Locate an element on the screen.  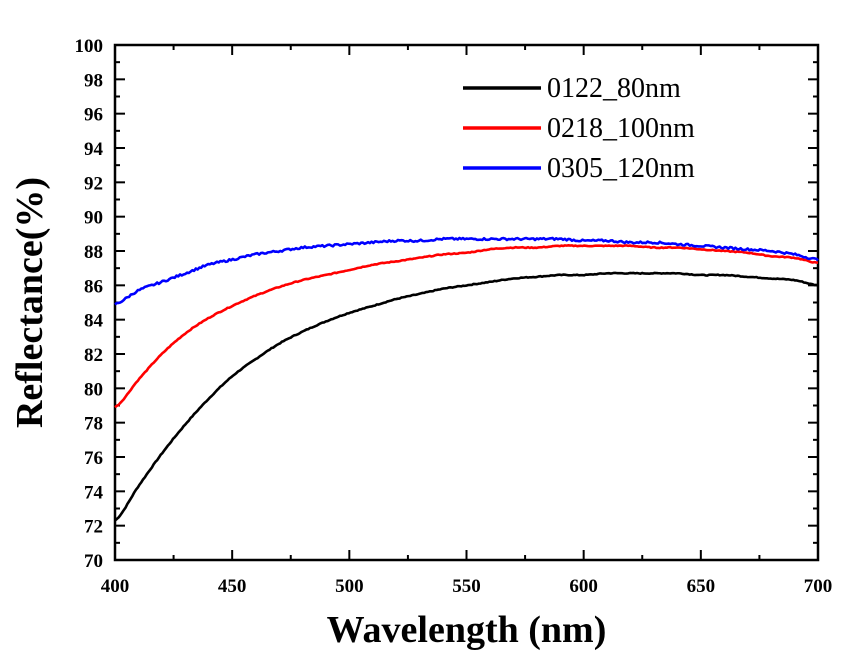
x-tick-label: 500 is located at coordinates (349, 586).